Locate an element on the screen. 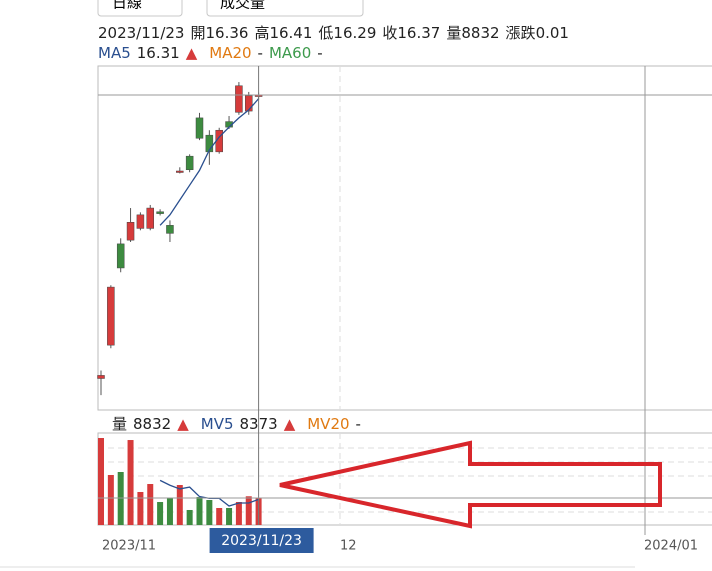 This screenshot has width=712, height=571. x-axis-label: 12 is located at coordinates (348, 546).